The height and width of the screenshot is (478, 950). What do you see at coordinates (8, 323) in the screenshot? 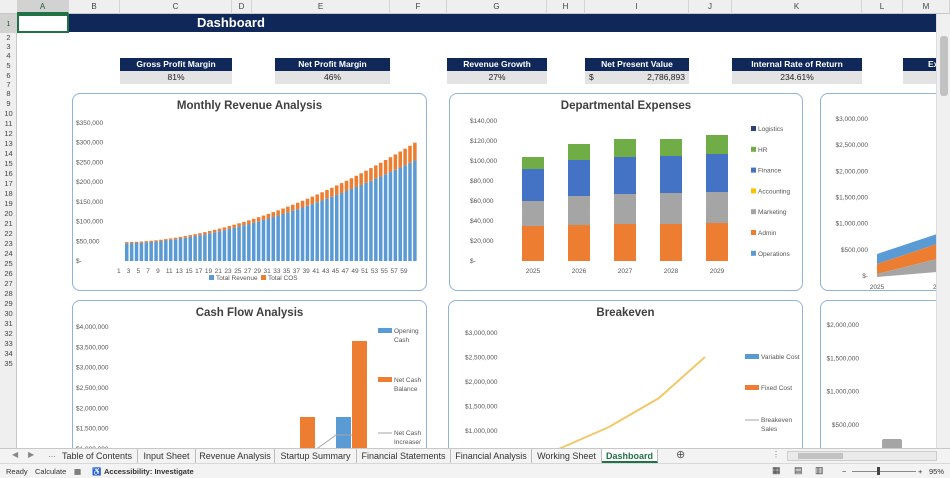
I see `row-header-31: 31` at bounding box center [8, 323].